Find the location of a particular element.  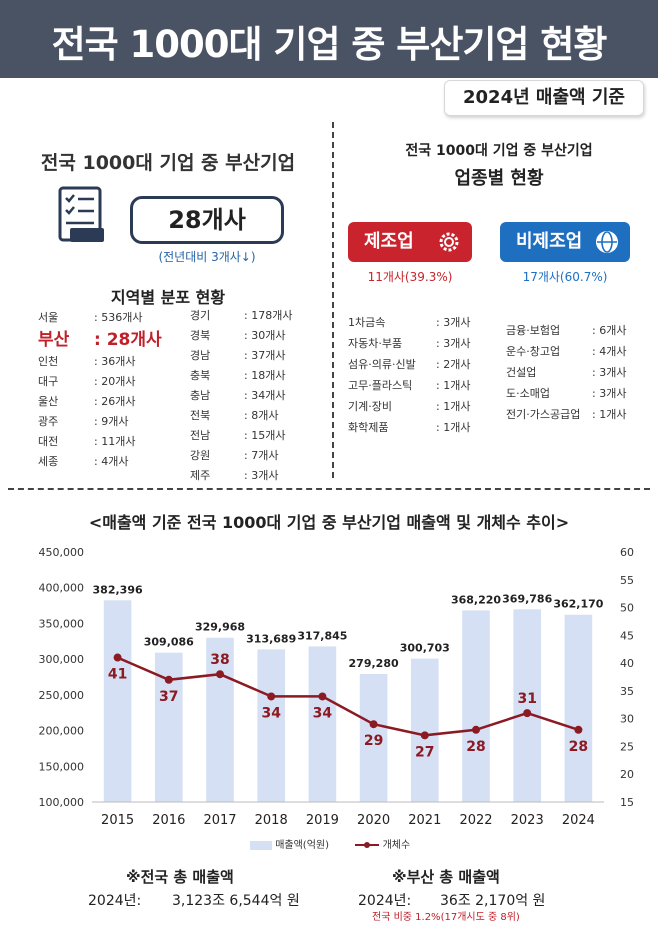

industry-name: 자동차·부품 is located at coordinates (375, 343).